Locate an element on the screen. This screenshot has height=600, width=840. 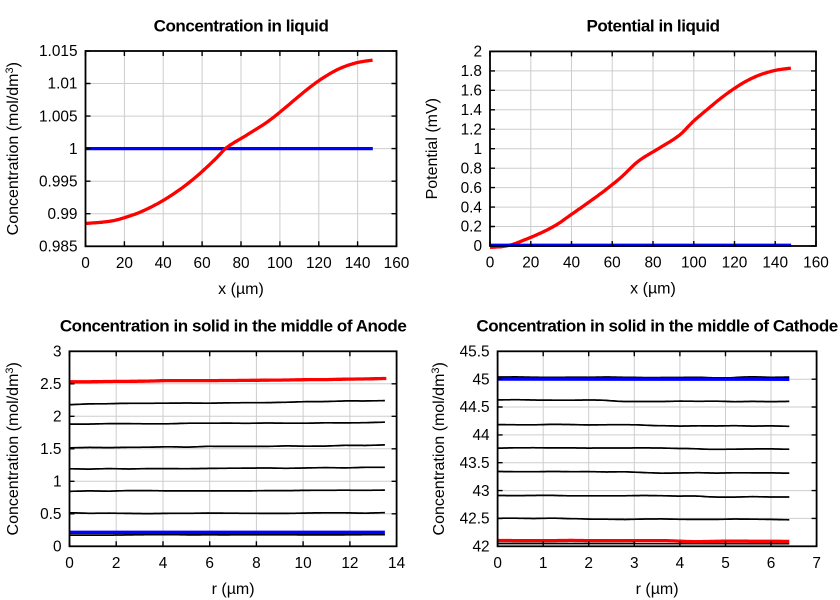
svg-text: 45 is located at coordinates (480, 379).